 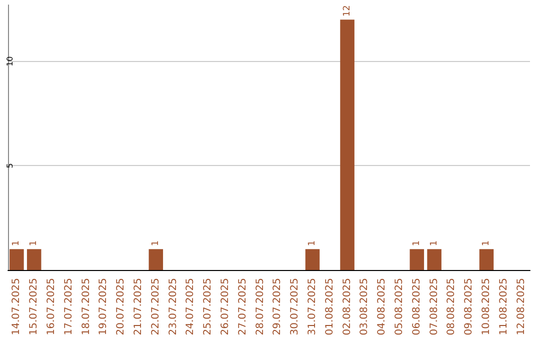 What do you see at coordinates (208, 307) in the screenshot?
I see `x-tick-label: 25.07.2025` at bounding box center [208, 307].